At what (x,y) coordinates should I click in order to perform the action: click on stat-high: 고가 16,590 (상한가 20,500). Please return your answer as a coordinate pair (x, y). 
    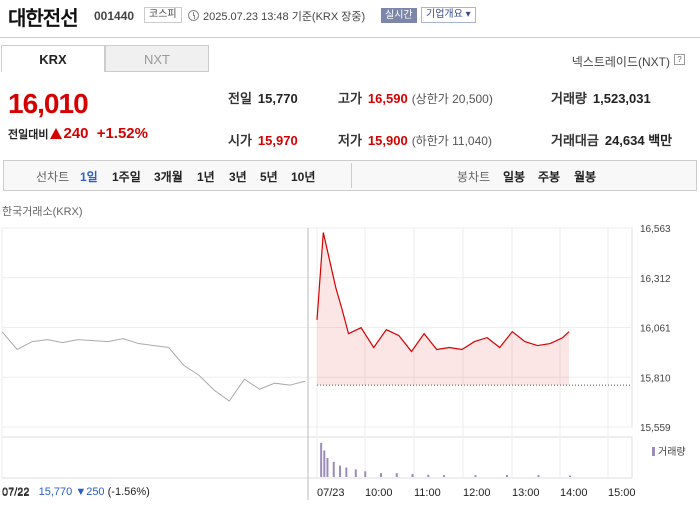
    Looking at the image, I should click on (415, 97).